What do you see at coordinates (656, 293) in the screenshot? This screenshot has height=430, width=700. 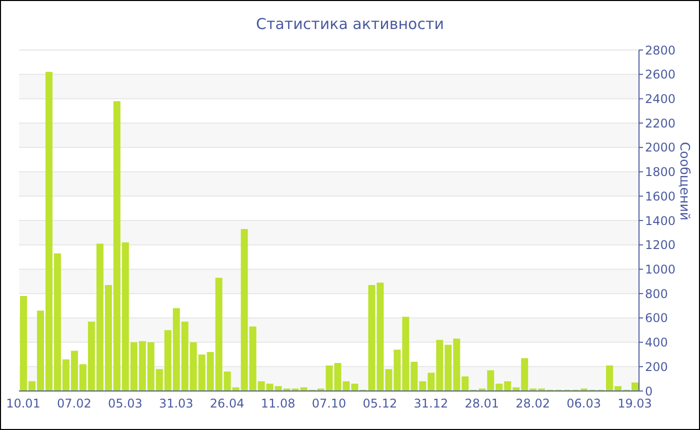 I see `y-tick-label: 800` at bounding box center [656, 293].